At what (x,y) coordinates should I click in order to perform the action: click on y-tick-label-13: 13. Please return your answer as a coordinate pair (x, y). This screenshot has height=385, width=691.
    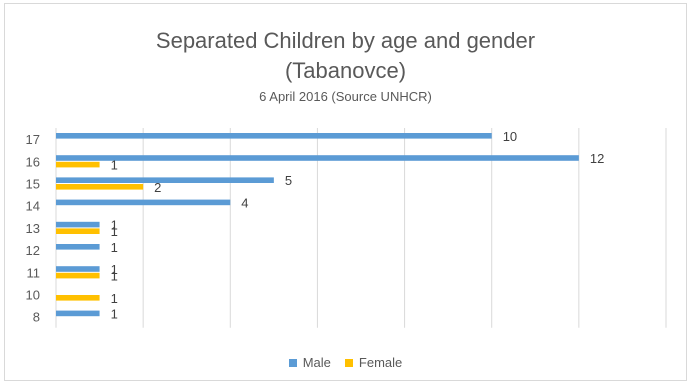
    Looking at the image, I should click on (33, 228).